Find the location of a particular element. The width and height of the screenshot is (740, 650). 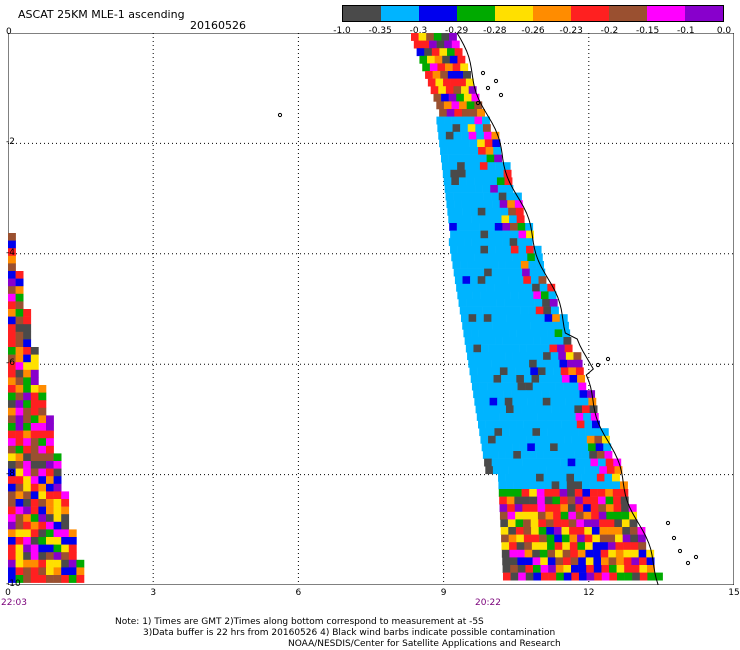

y-tick-label: -4 is located at coordinates (10, 252).